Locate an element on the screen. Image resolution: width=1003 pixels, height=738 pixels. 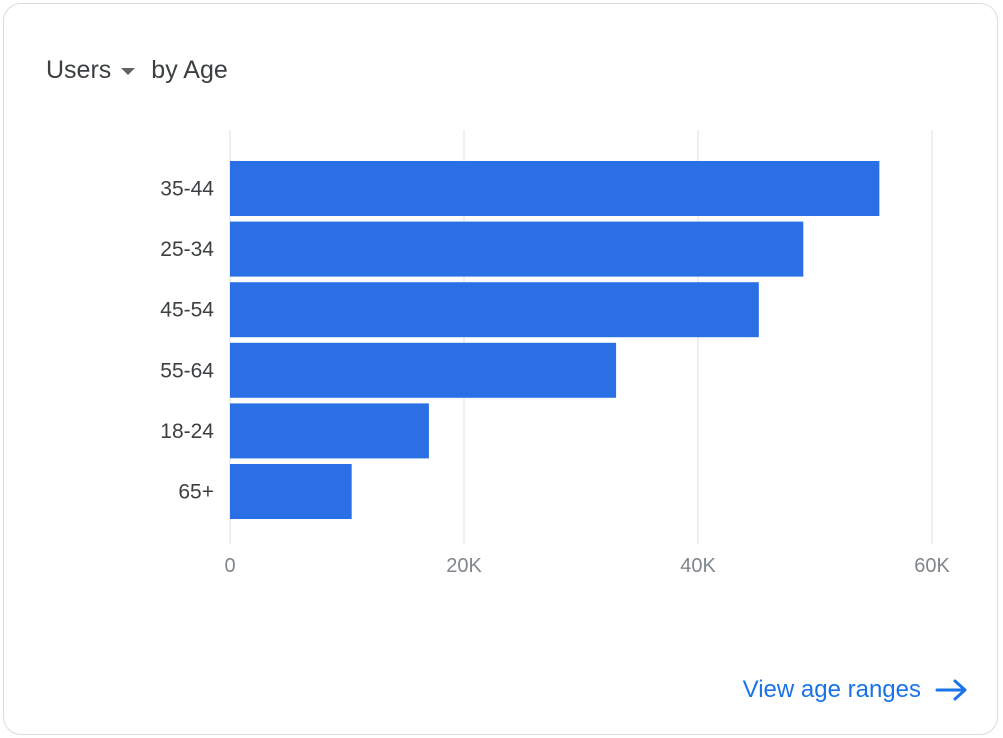
category-label: 25-34 is located at coordinates (187, 249).